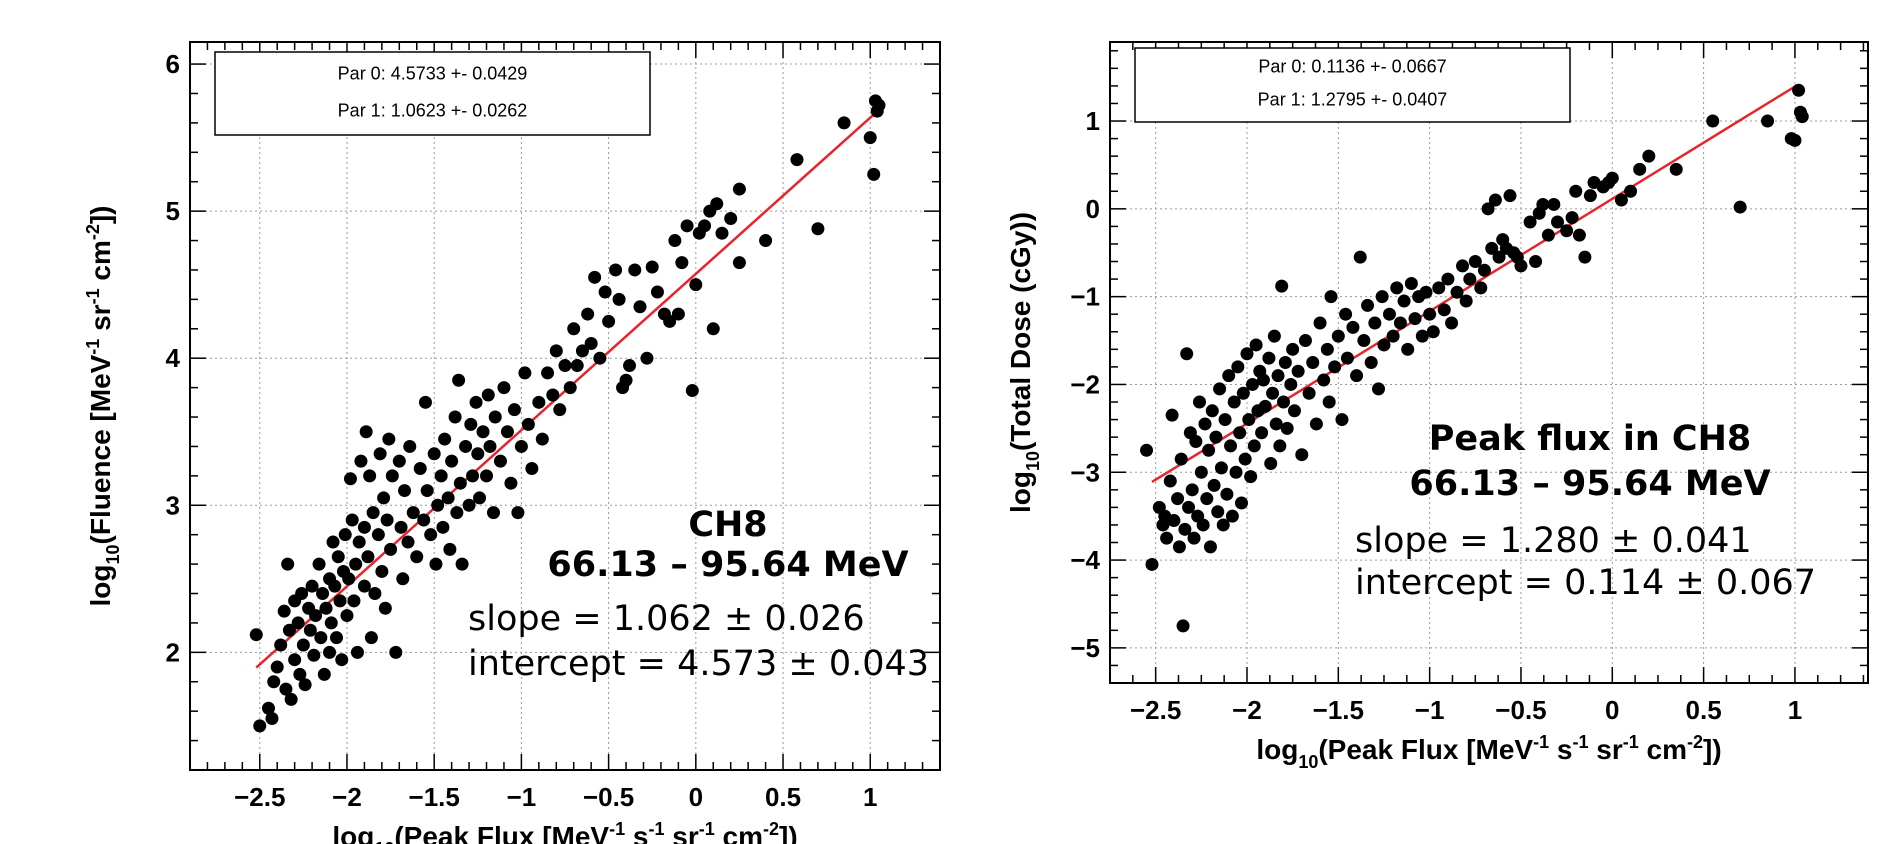 The width and height of the screenshot is (1885, 844). What do you see at coordinates (173, 64) in the screenshot?
I see `y-tick-label: 6` at bounding box center [173, 64].